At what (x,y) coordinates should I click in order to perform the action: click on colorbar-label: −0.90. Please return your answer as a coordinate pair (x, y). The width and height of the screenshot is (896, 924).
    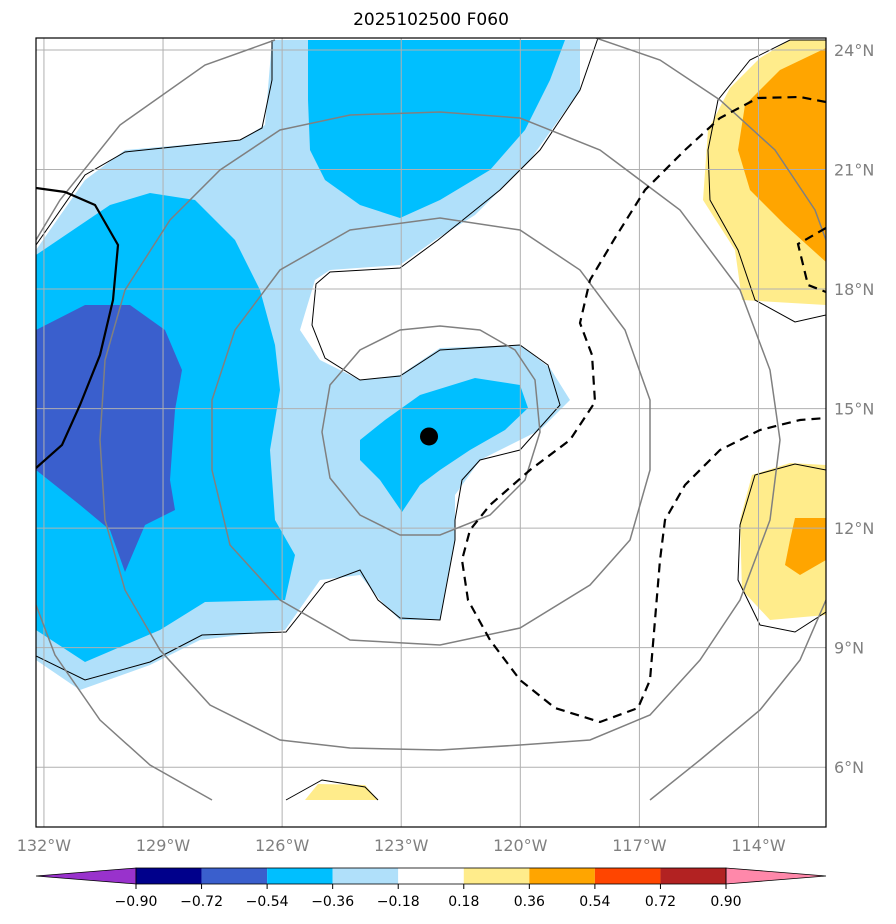
    Looking at the image, I should click on (136, 902).